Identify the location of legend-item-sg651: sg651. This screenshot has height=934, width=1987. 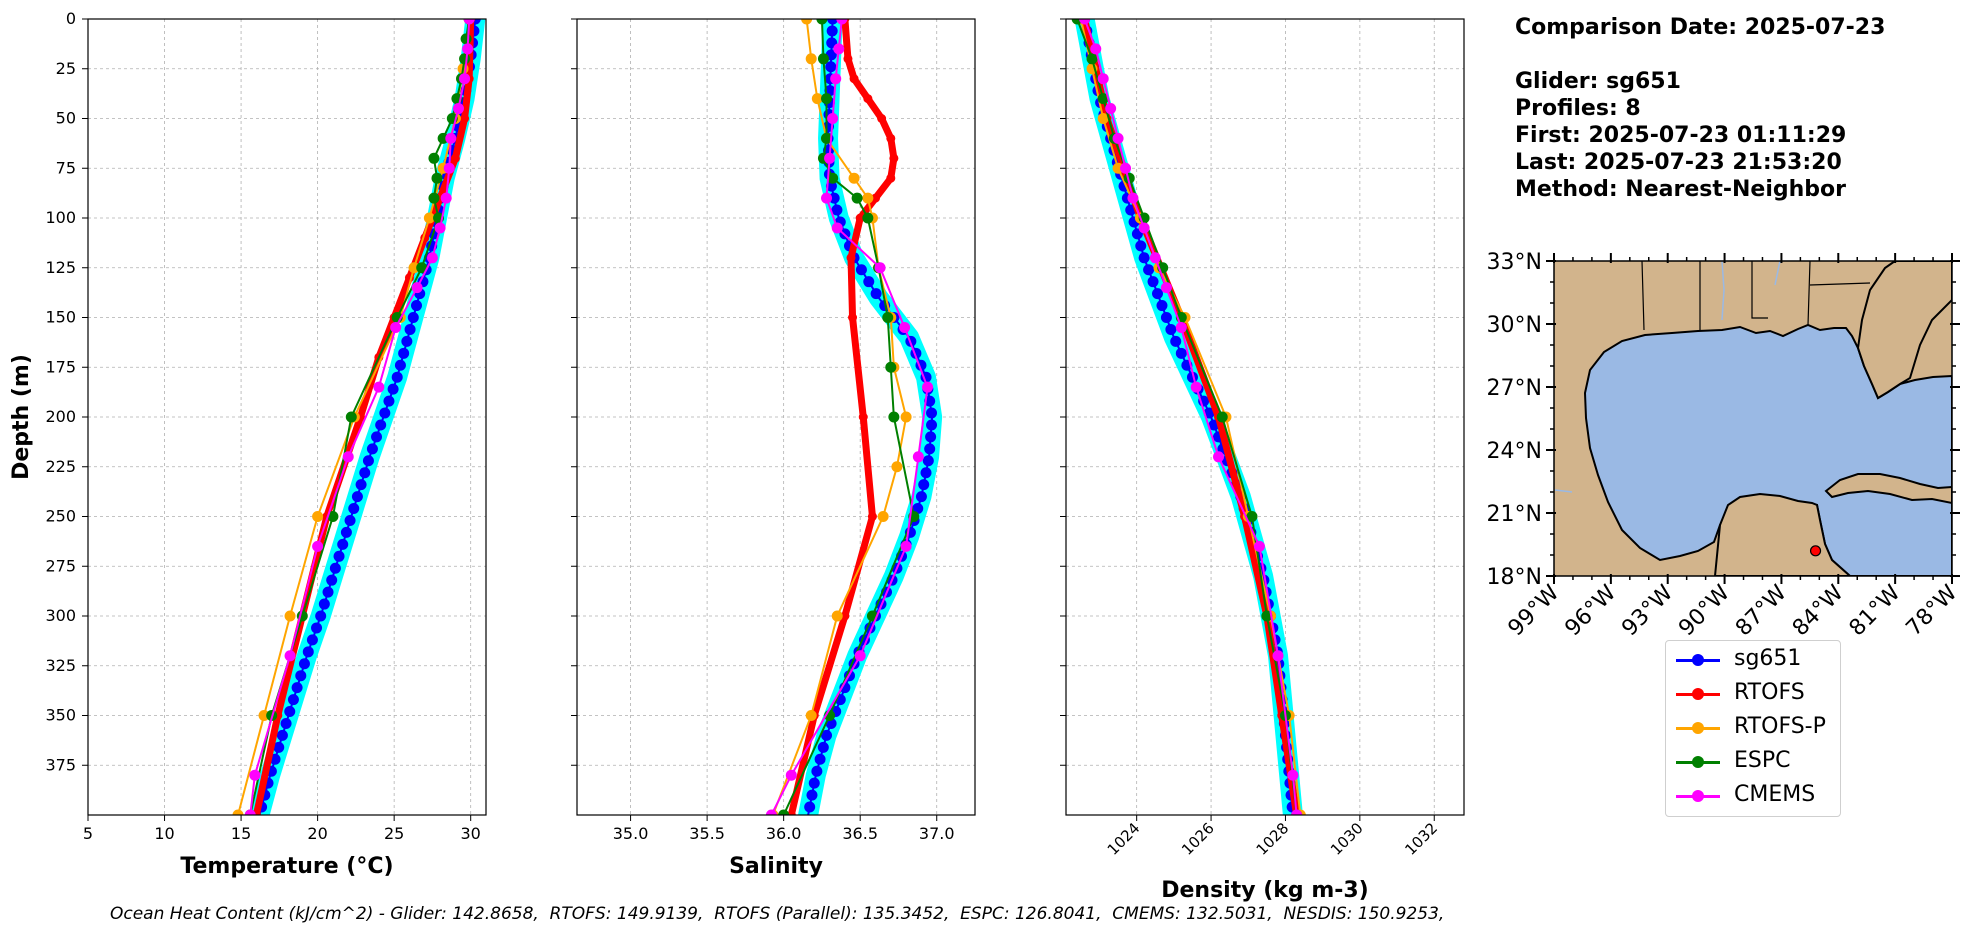
(1756, 660).